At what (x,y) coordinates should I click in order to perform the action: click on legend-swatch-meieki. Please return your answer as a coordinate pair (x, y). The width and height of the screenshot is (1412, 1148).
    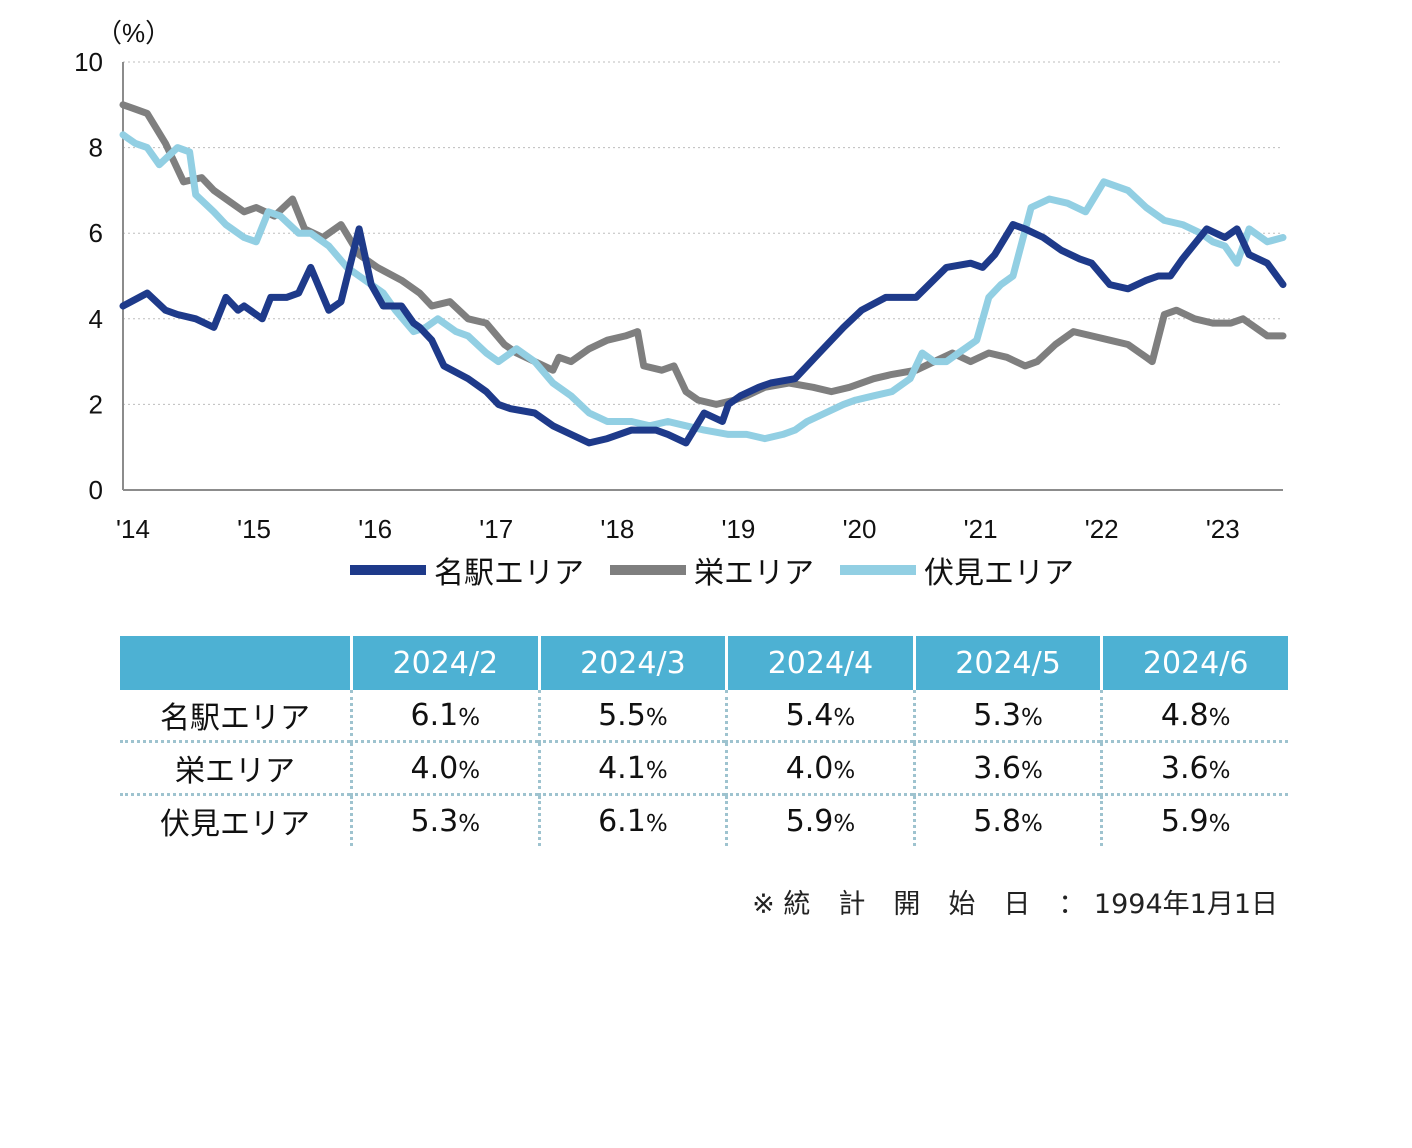
    Looking at the image, I should click on (388, 570).